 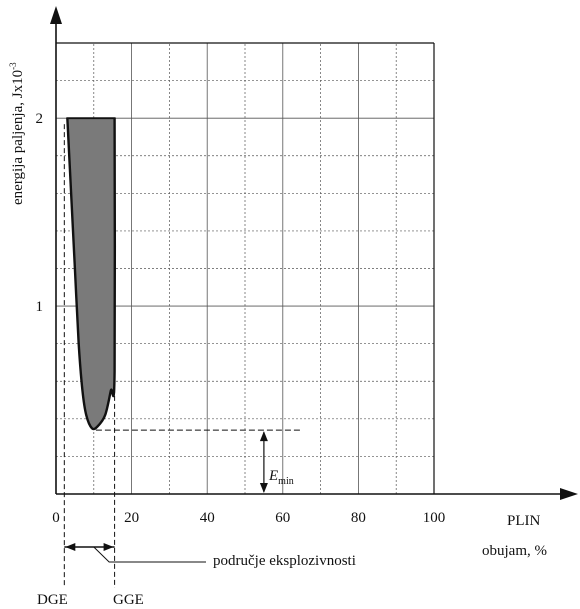 What do you see at coordinates (569, 494) in the screenshot?
I see `x-axis-arrow-icon` at bounding box center [569, 494].